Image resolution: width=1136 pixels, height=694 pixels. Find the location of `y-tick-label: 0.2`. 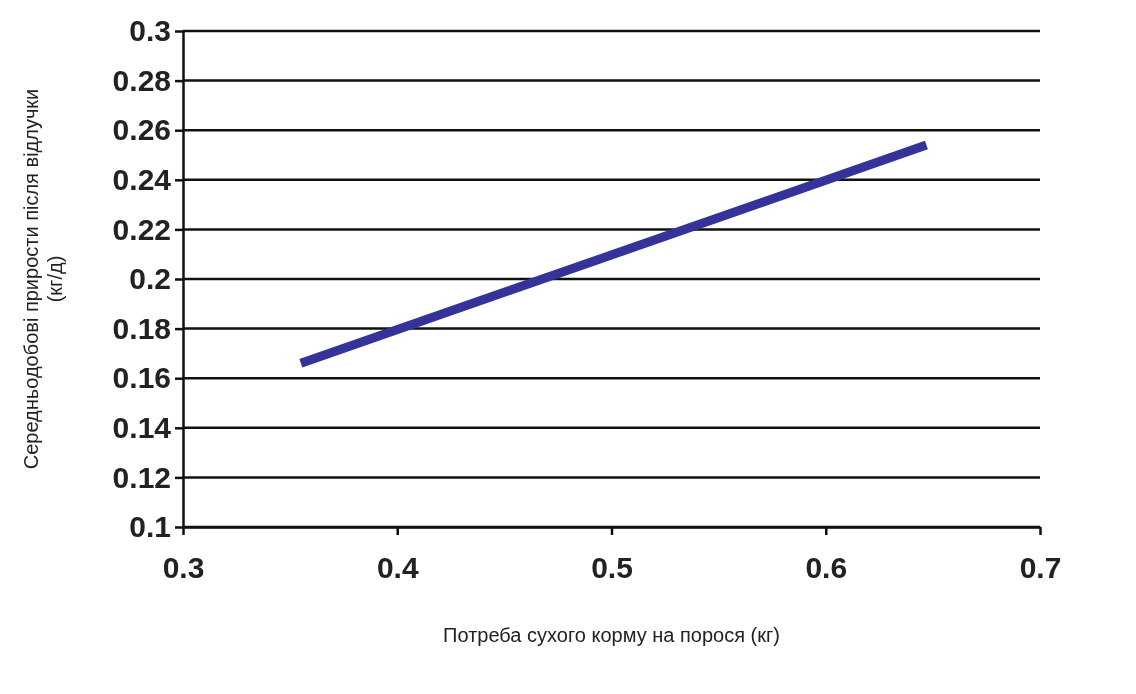

y-tick-label: 0.2 is located at coordinates (150, 279).